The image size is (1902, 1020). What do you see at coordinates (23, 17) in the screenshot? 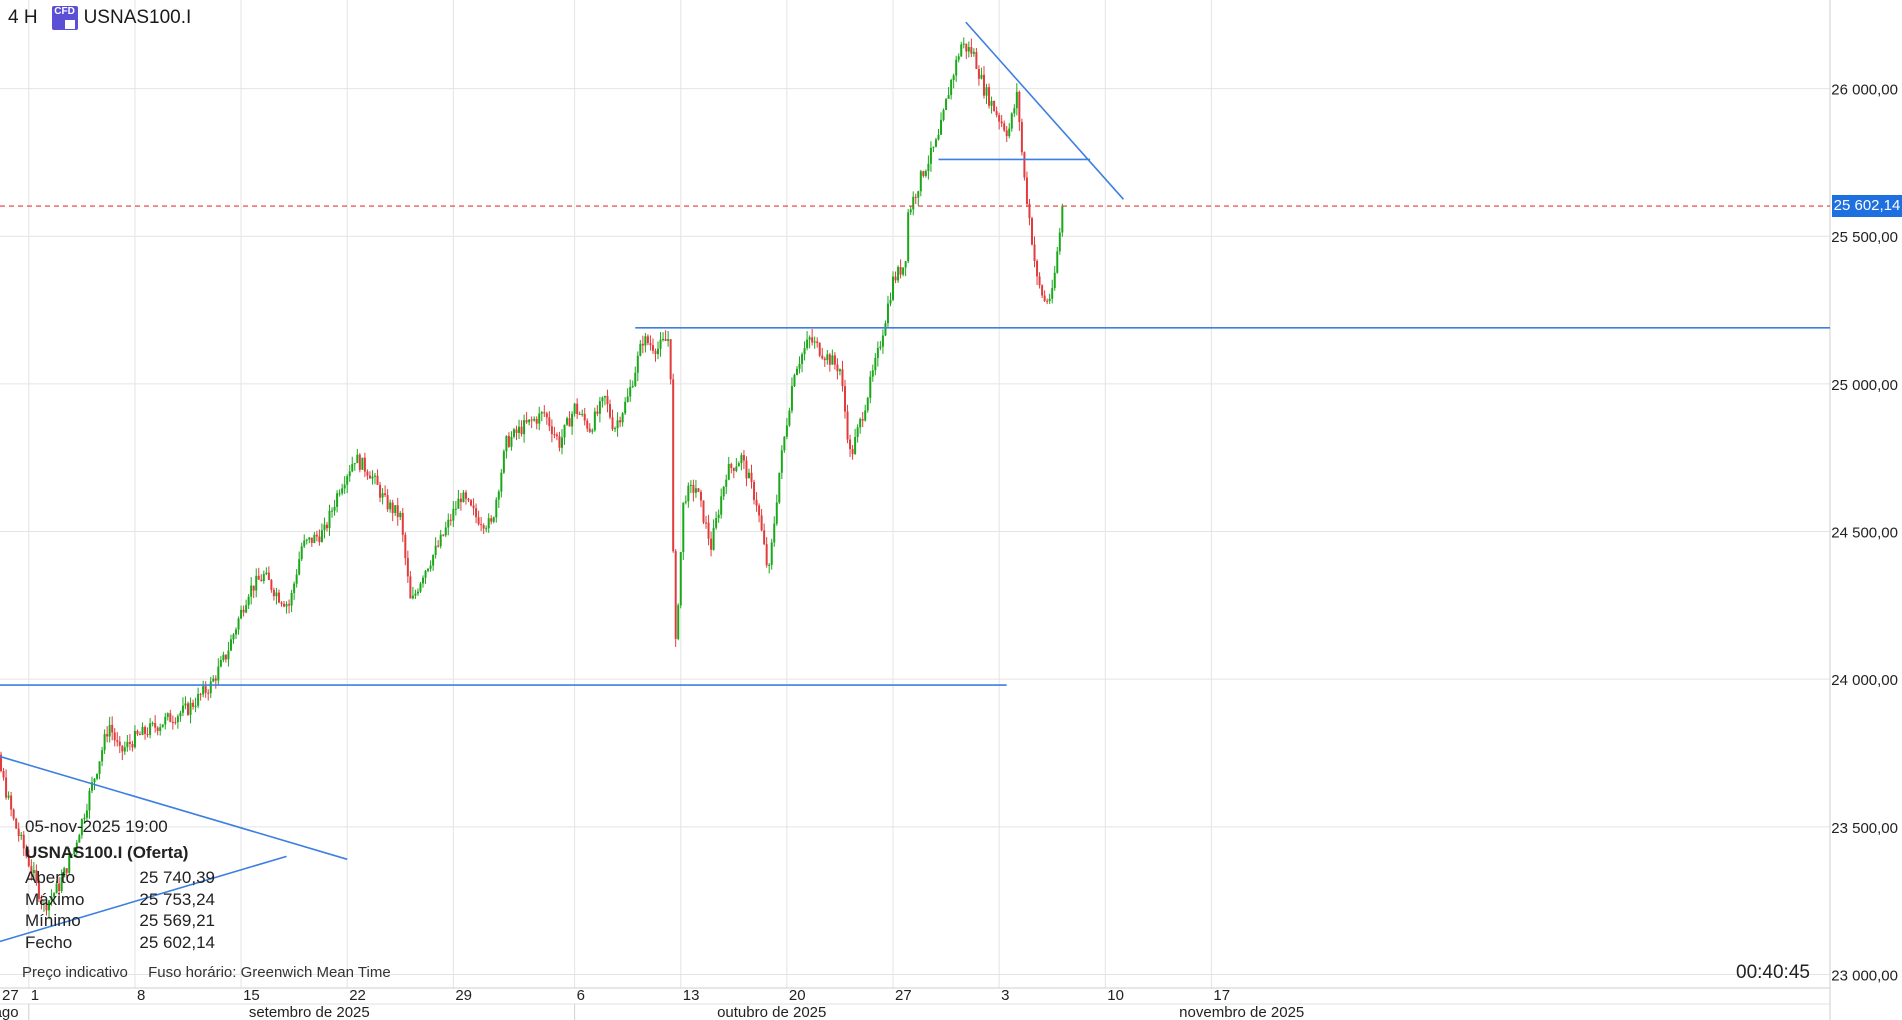
I see `timeframe-label: 4 H` at bounding box center [23, 17].